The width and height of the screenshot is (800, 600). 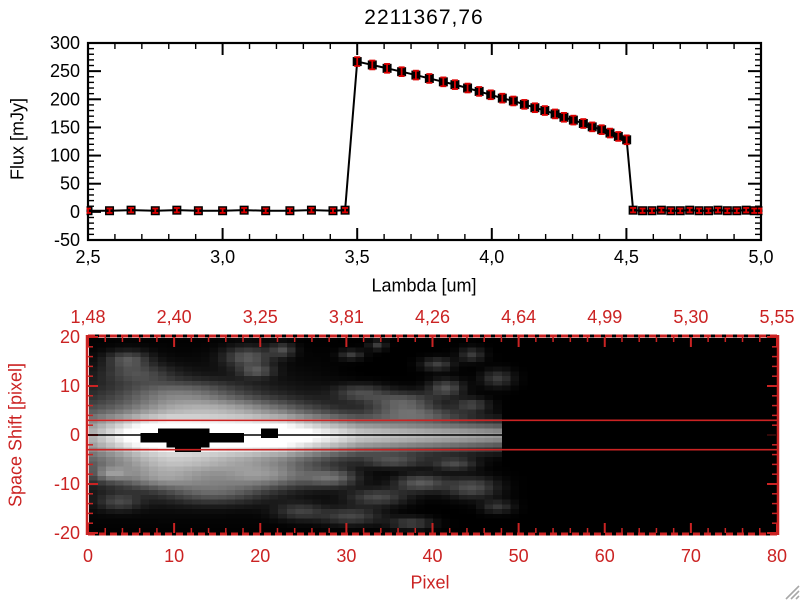 I want to click on page-title: 2211367,76, so click(x=424, y=17).